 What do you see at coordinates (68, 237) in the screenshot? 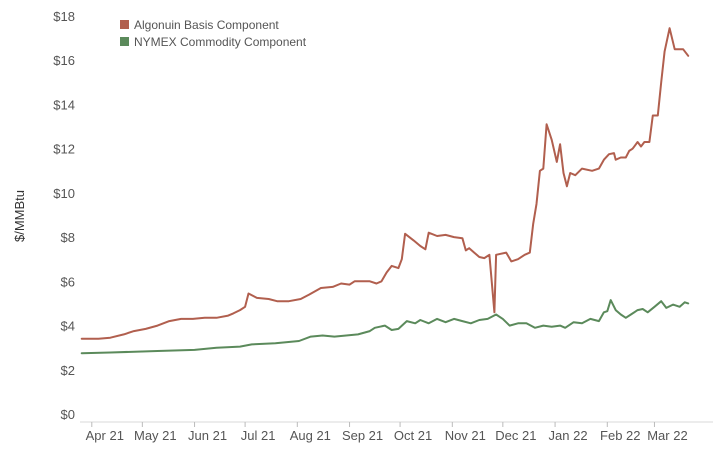
I see `y-tick-label: $8` at bounding box center [68, 237].